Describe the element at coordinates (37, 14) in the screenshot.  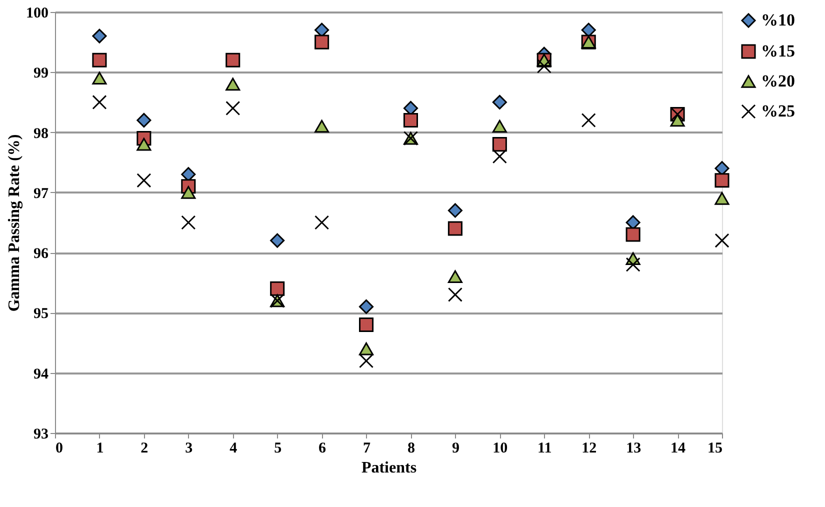
I see `y-tick-label: 100` at that location.